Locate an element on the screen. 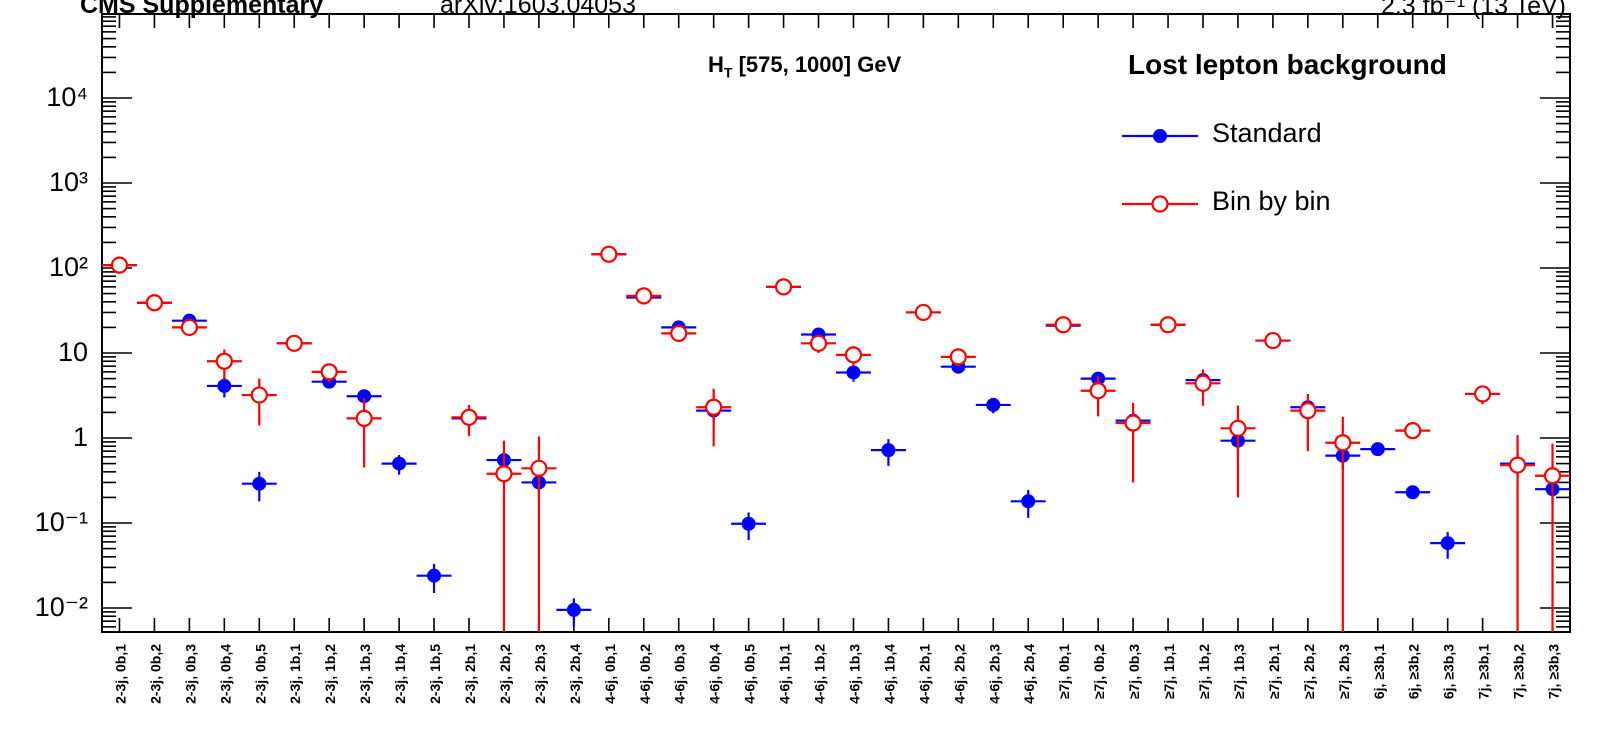  x-tick-label: ≥7j, 2b,2 is located at coordinates (1309, 671).